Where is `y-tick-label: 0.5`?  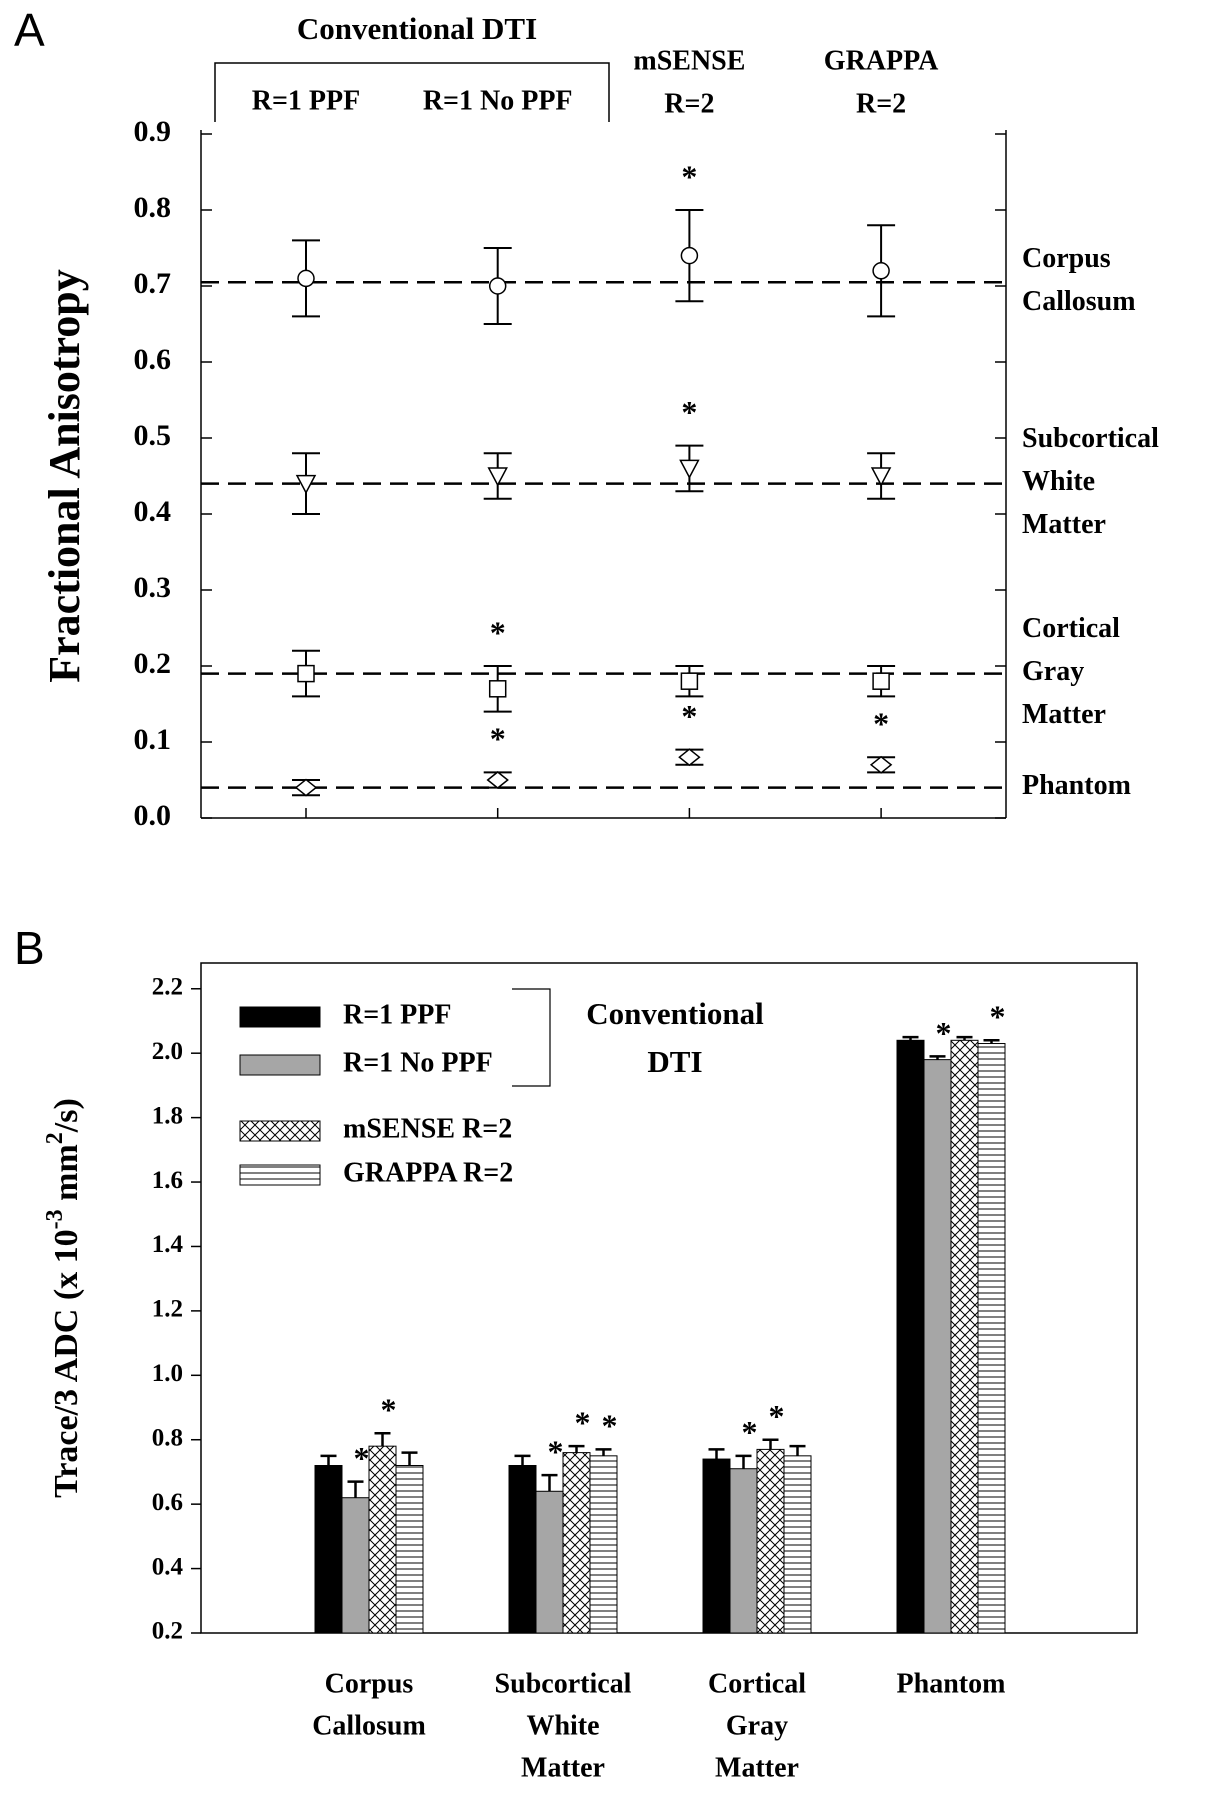 y-tick-label: 0.5 is located at coordinates (153, 435).